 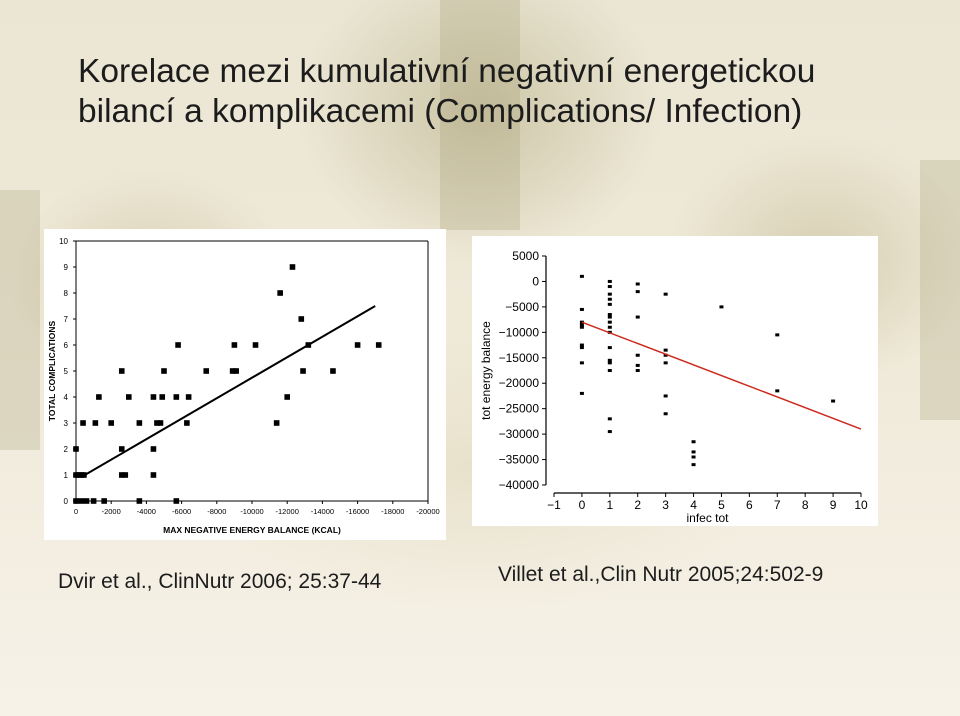 What do you see at coordinates (522, 307) in the screenshot?
I see `y-tick-label: −5000` at bounding box center [522, 307].